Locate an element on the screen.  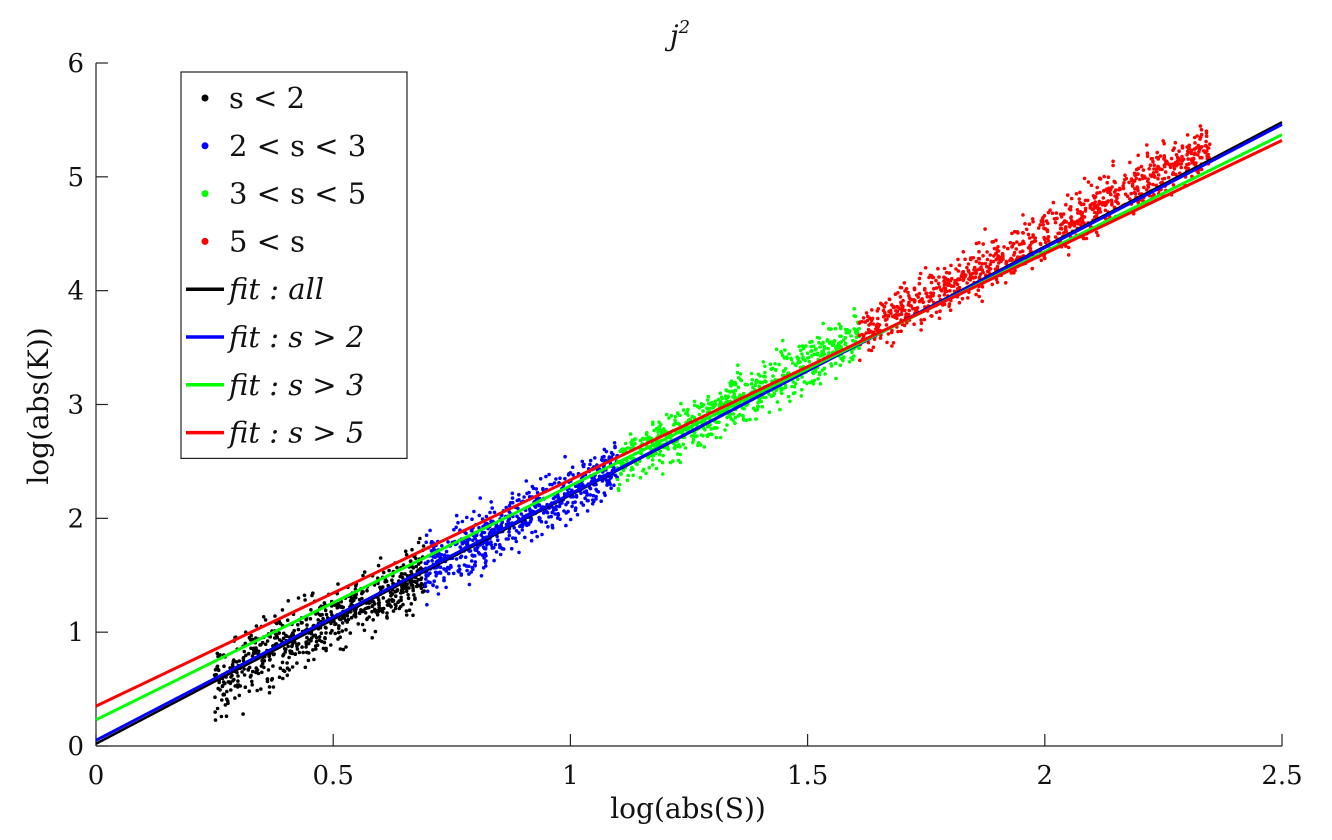
legend-label: 2 < s < 3 is located at coordinates (297, 146).